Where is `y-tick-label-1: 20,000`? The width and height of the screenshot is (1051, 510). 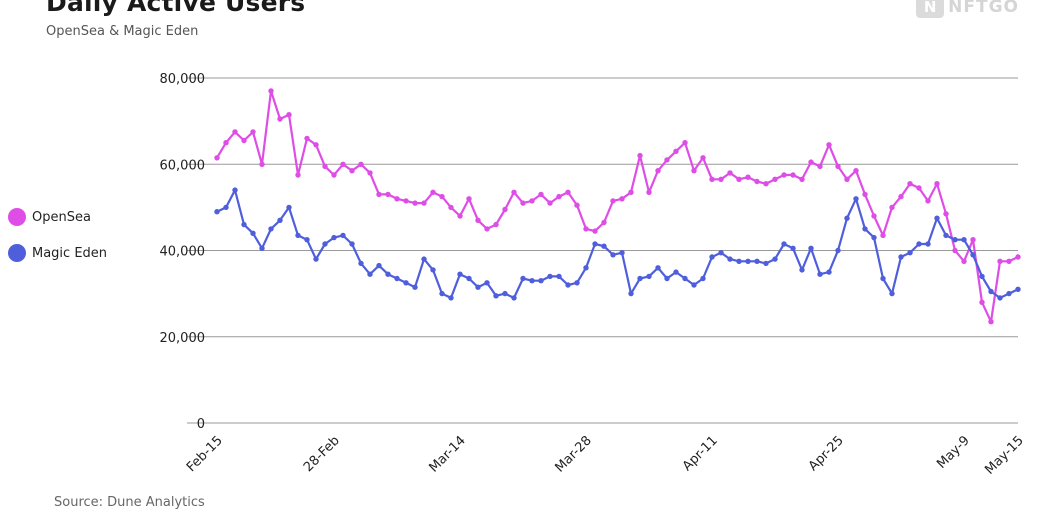 y-tick-label-1: 20,000 is located at coordinates (183, 338).